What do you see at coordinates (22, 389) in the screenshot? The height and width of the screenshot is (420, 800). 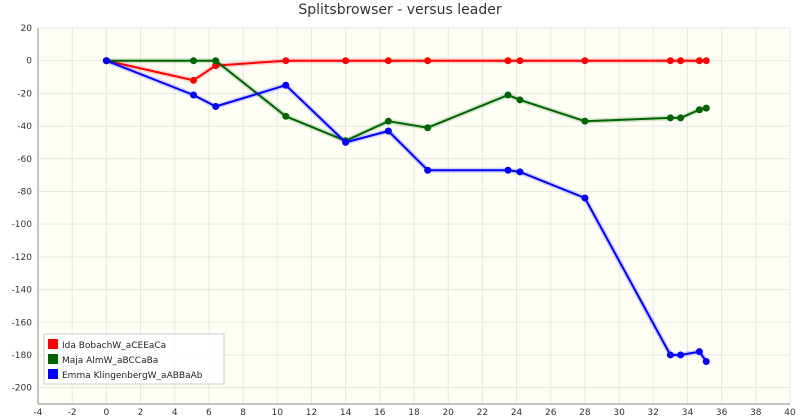 I see `y-tick-label: -200` at bounding box center [22, 389].